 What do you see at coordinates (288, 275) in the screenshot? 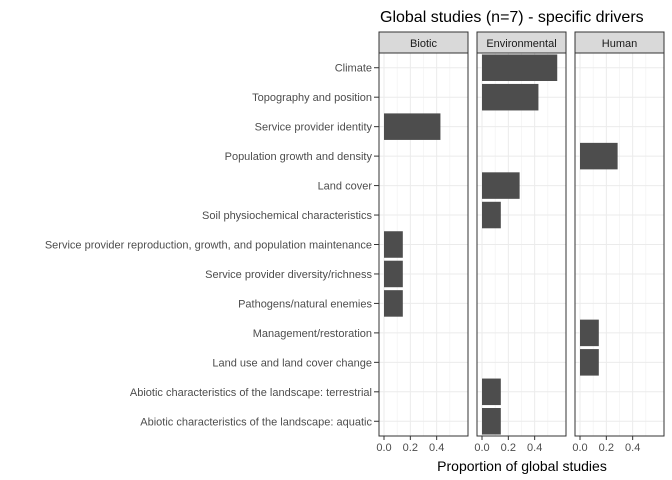
I see `category-label-service-provider-diversity-richness: Service provider diversity/richness` at bounding box center [288, 275].